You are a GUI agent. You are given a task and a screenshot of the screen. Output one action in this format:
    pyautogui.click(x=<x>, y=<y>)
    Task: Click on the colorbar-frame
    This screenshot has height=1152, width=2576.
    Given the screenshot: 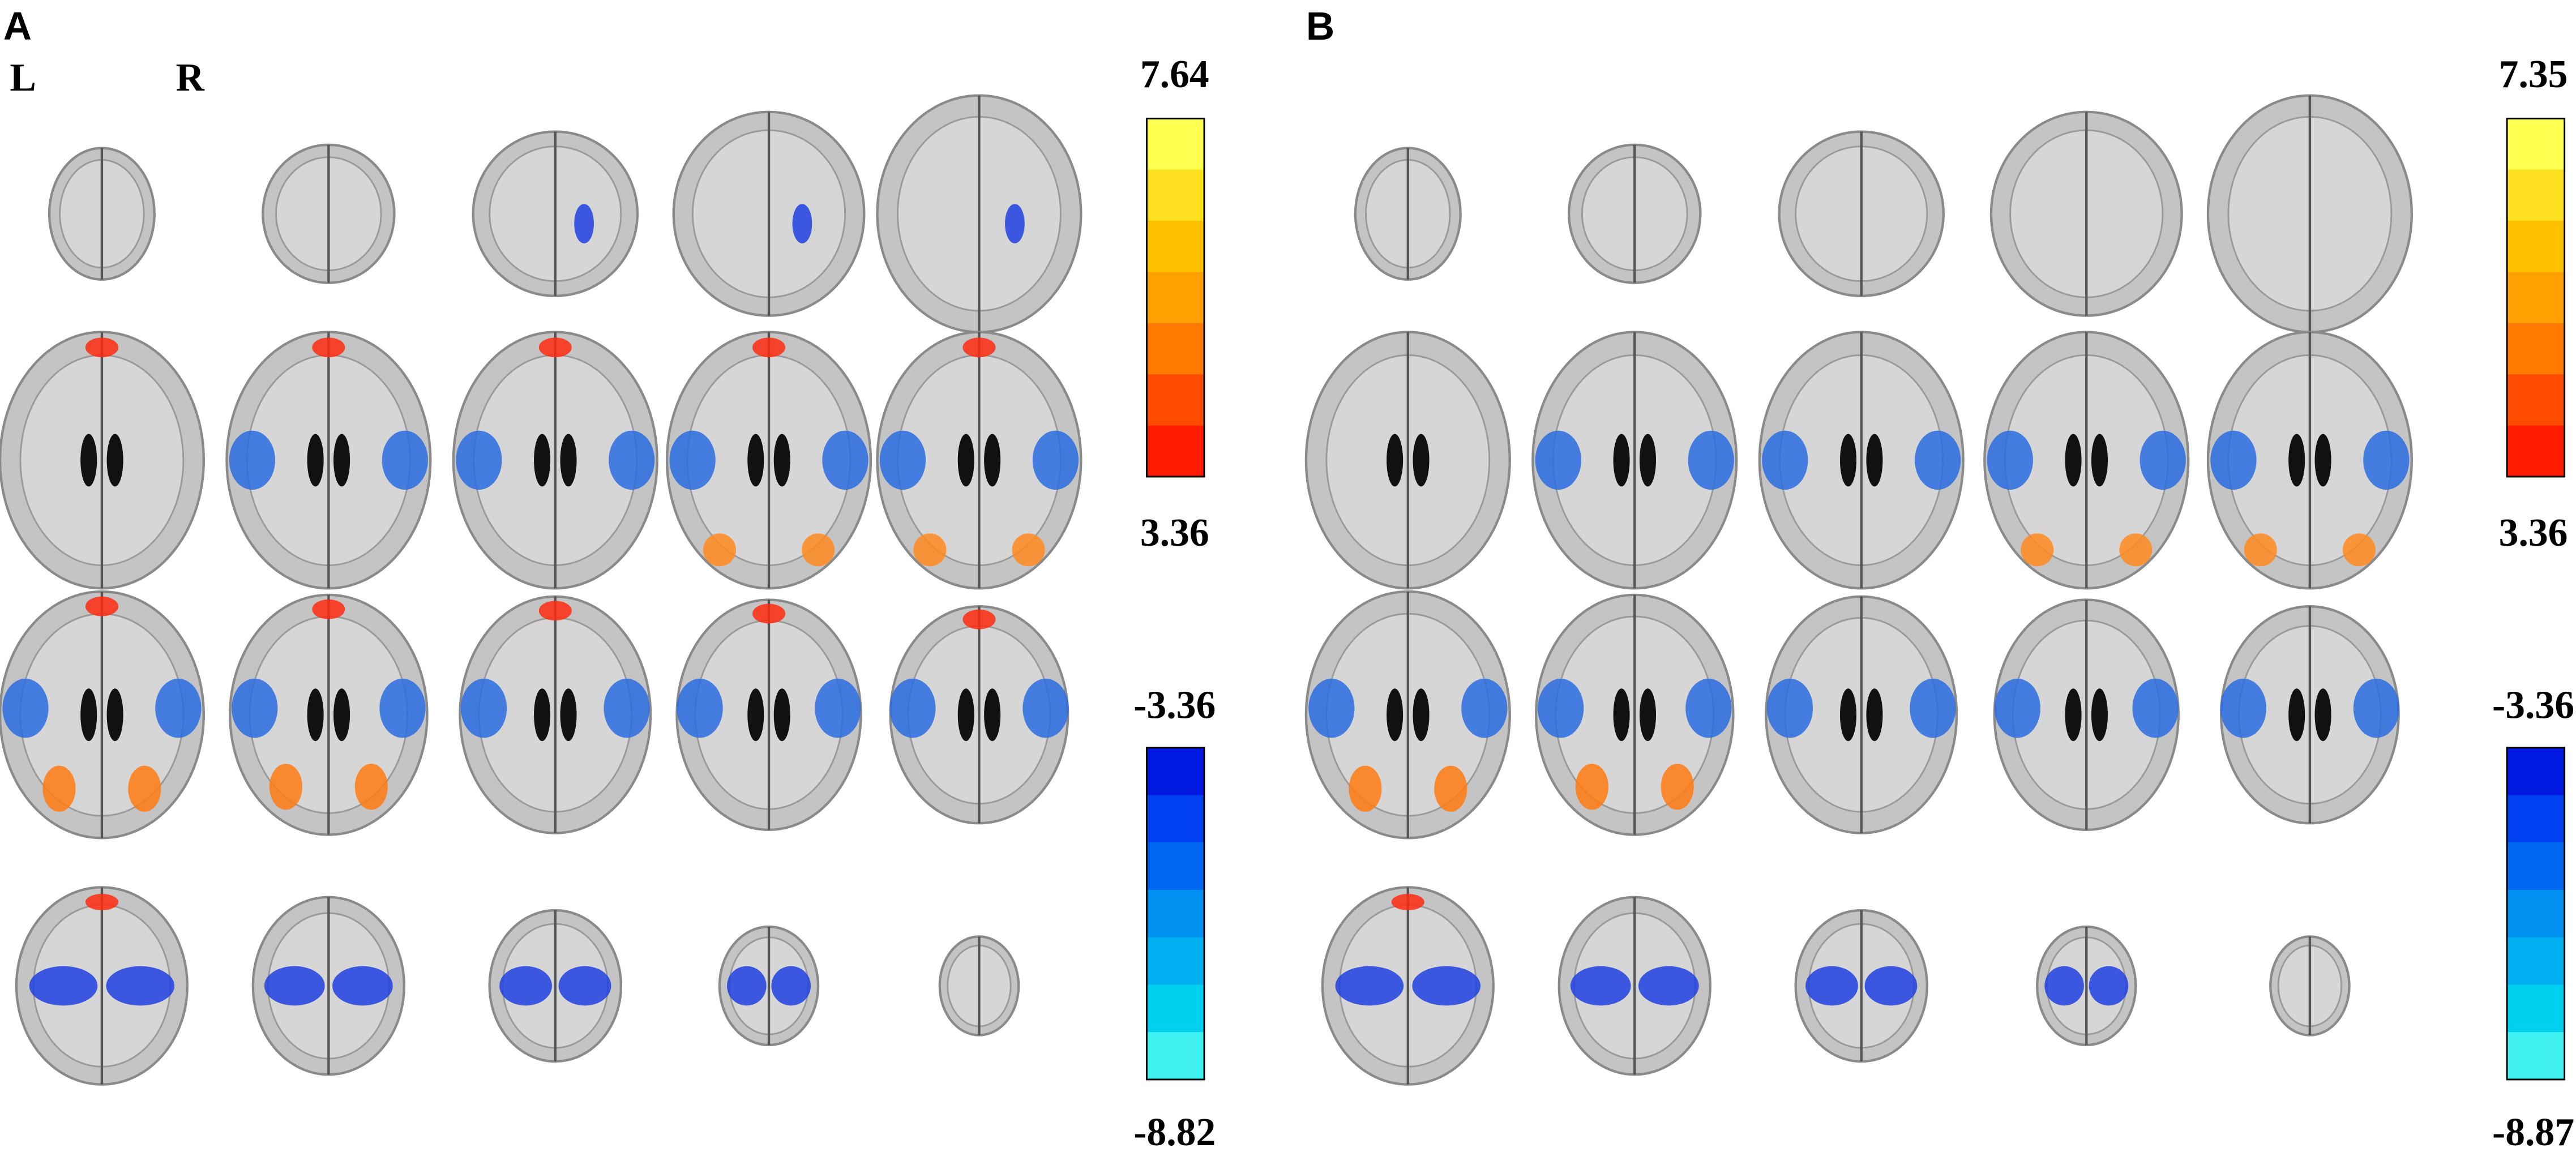 What is the action you would take?
    pyautogui.click(x=2536, y=914)
    